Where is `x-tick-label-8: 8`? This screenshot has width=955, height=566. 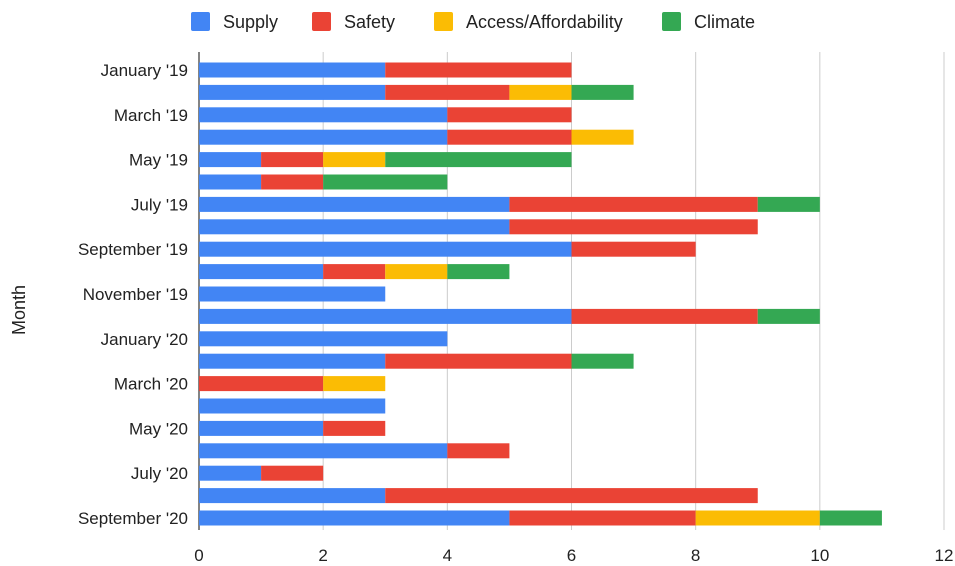
x-tick-label-8: 8 is located at coordinates (695, 555).